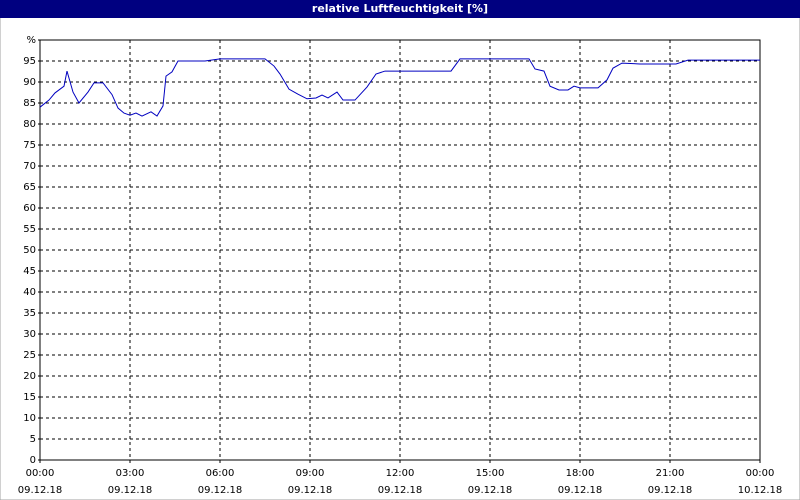 Image resolution: width=800 pixels, height=500 pixels. What do you see at coordinates (130, 473) in the screenshot?
I see `x-tick-label: 03:00` at bounding box center [130, 473].